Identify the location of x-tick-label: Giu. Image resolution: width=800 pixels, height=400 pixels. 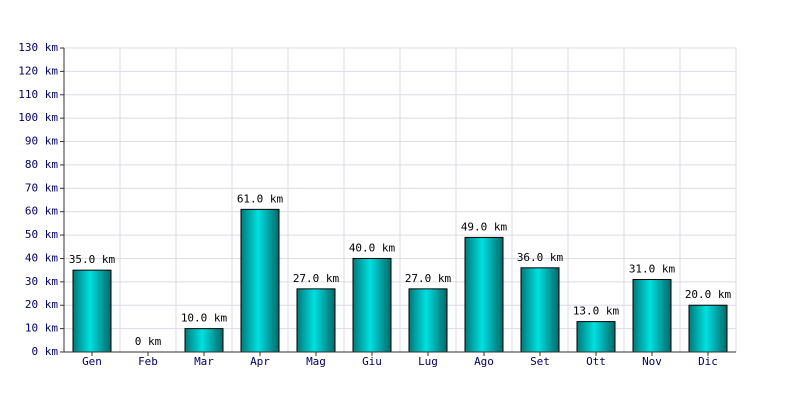
(372, 361).